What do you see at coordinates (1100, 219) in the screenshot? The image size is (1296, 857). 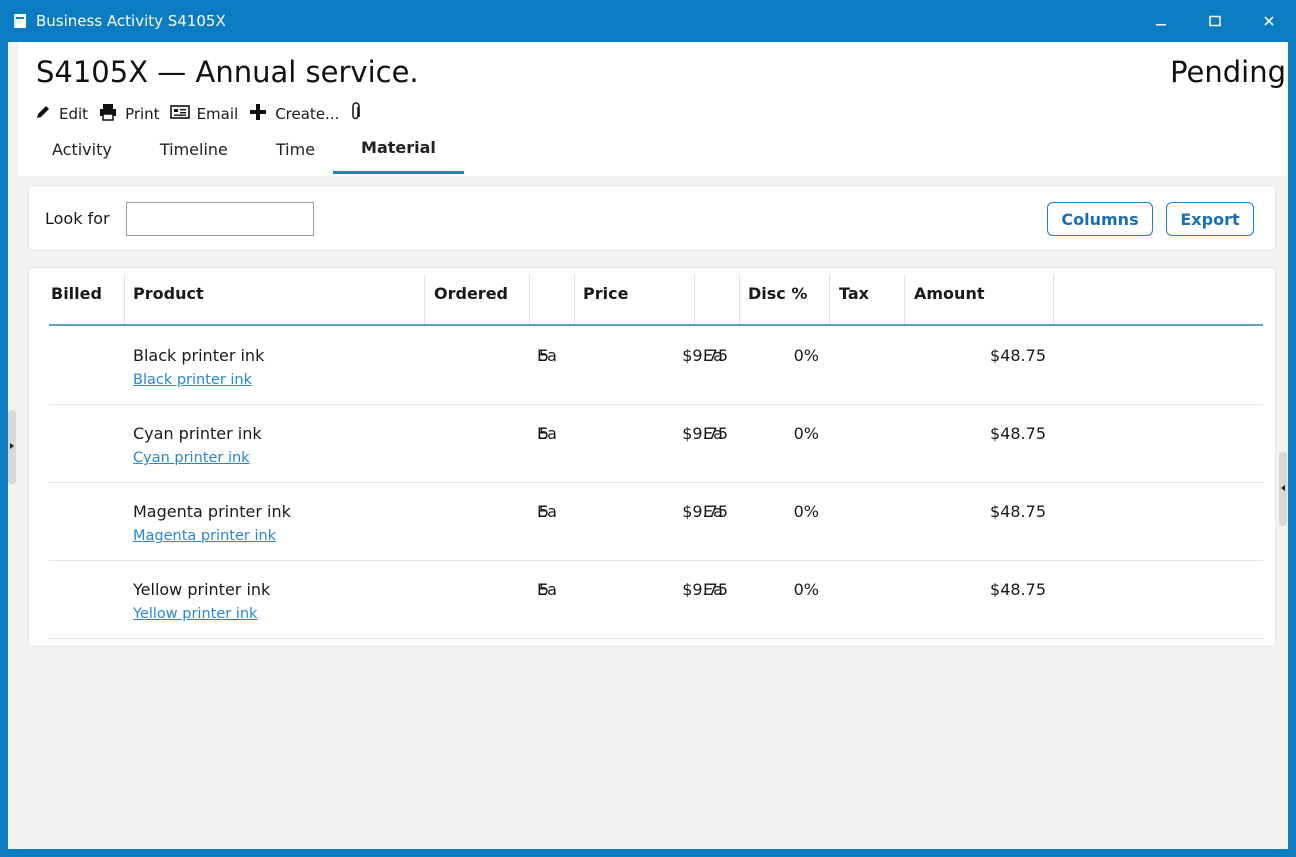 I see `columns-button: Columns` at bounding box center [1100, 219].